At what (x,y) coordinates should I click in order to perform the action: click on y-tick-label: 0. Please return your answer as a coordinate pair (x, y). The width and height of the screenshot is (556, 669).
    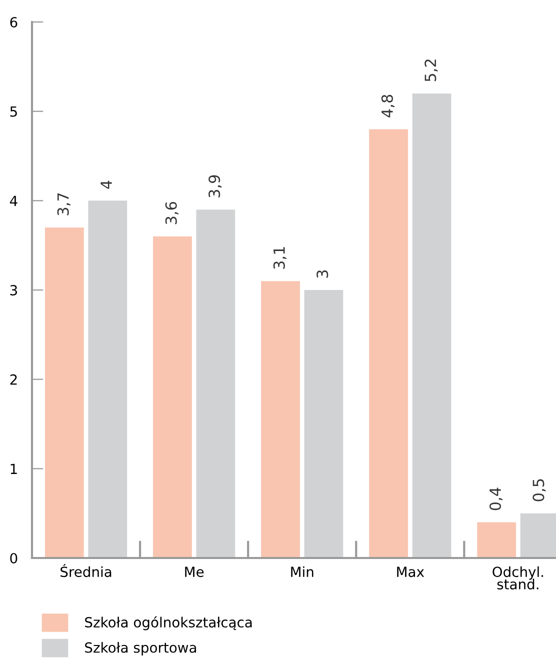
    Looking at the image, I should click on (14, 558).